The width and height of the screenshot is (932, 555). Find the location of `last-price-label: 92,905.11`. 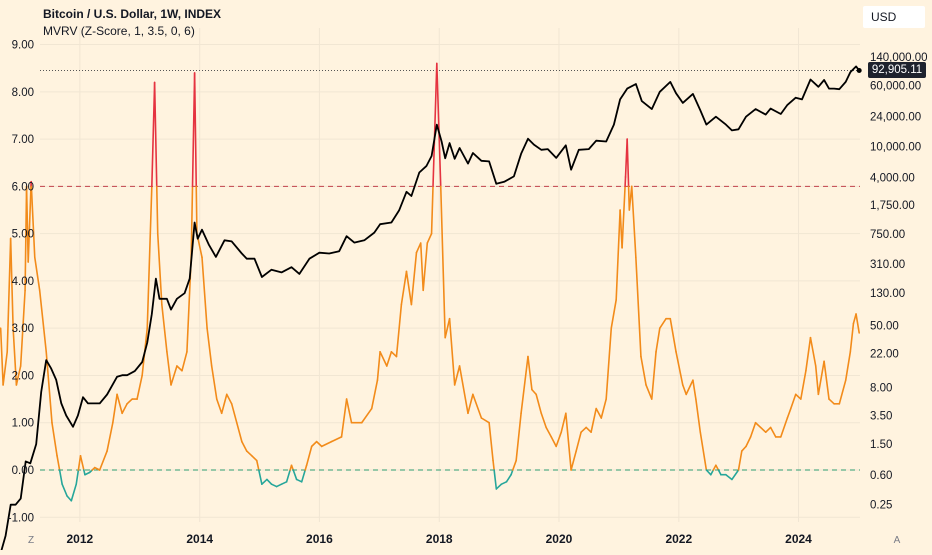

last-price-label: 92,905.11 is located at coordinates (897, 70).